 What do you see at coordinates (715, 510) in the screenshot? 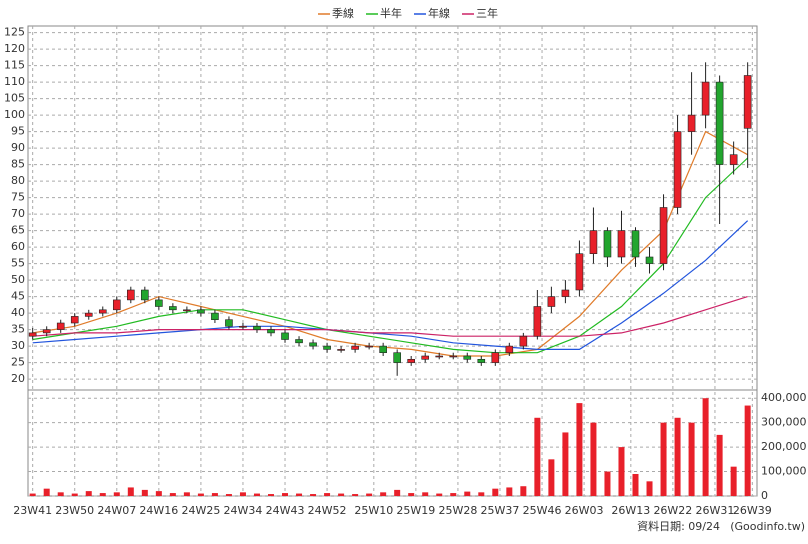
I see `x-tick-label: 26W31` at bounding box center [715, 510].